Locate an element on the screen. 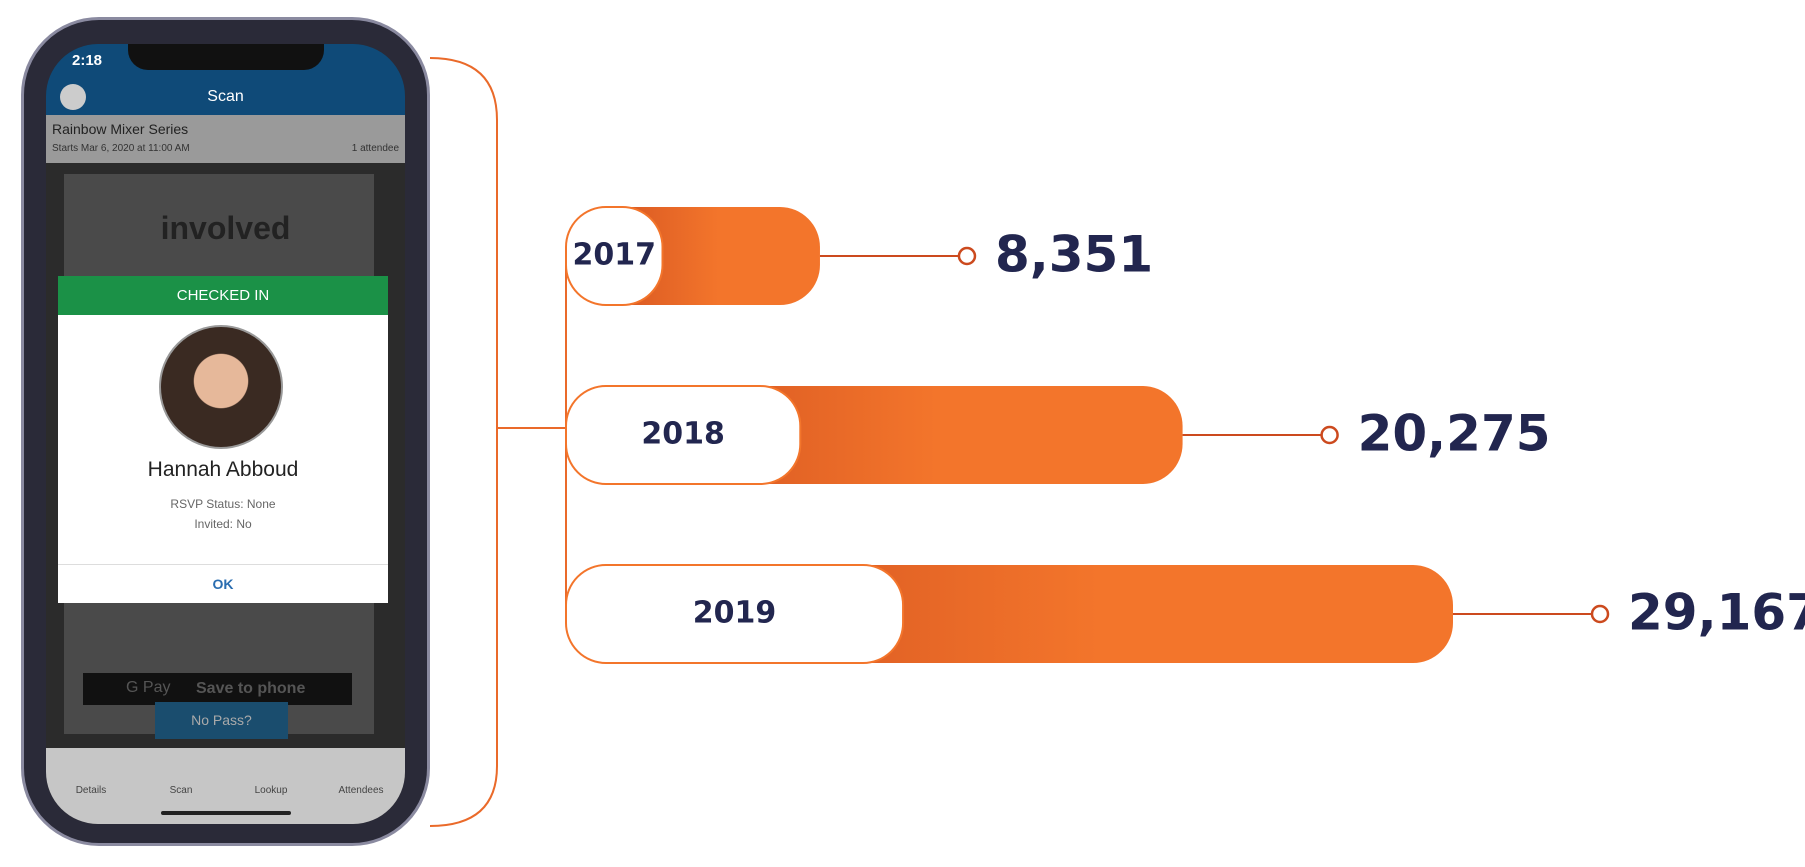 The width and height of the screenshot is (1805, 867). gpay-text: G Pay is located at coordinates (148, 687).